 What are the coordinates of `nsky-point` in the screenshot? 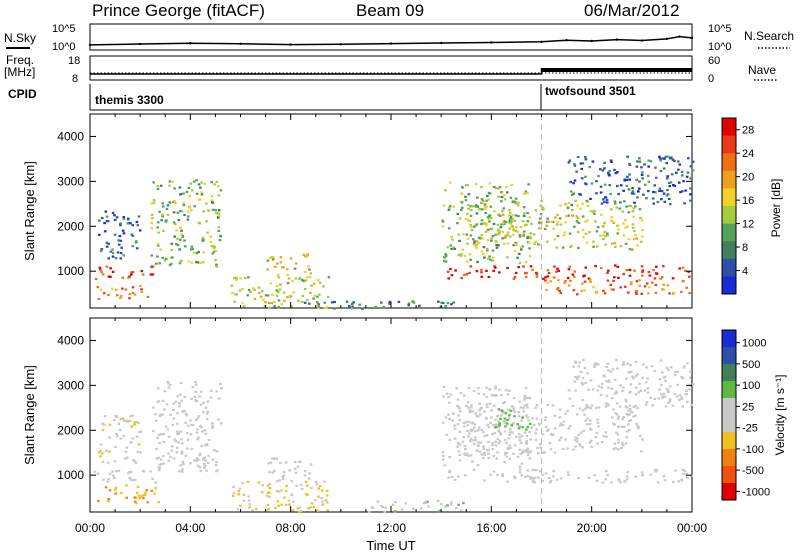 It's located at (391, 43).